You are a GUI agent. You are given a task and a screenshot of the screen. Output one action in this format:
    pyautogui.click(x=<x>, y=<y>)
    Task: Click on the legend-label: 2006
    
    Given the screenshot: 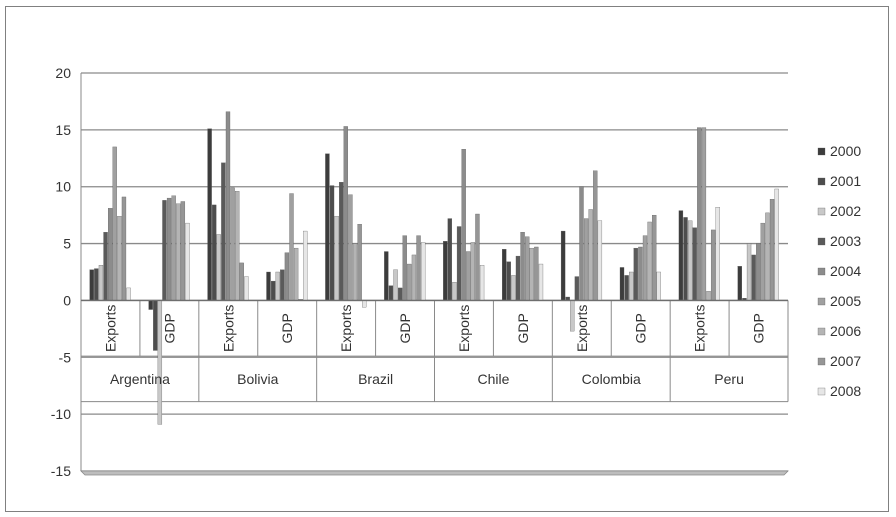 What is the action you would take?
    pyautogui.click(x=845, y=331)
    